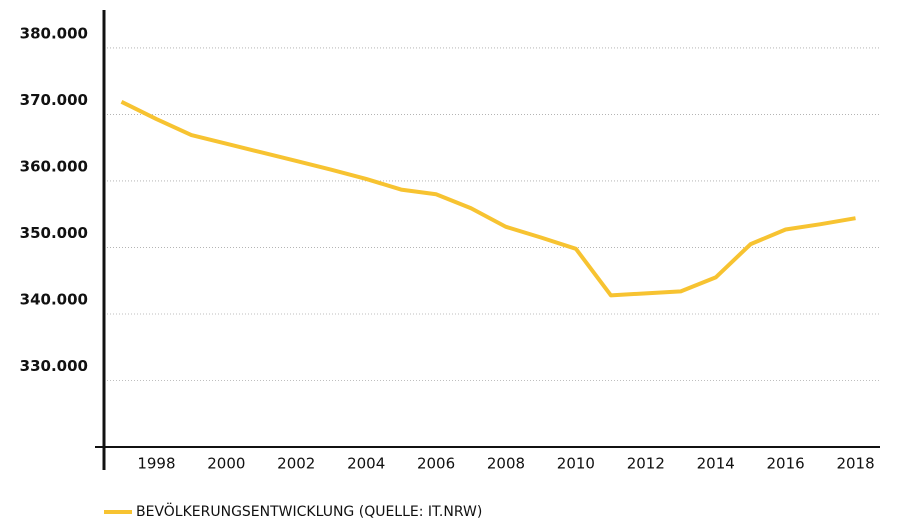 This screenshot has height=525, width=906. Describe the element at coordinates (436, 464) in the screenshot. I see `x-tick-label: 2006` at that location.